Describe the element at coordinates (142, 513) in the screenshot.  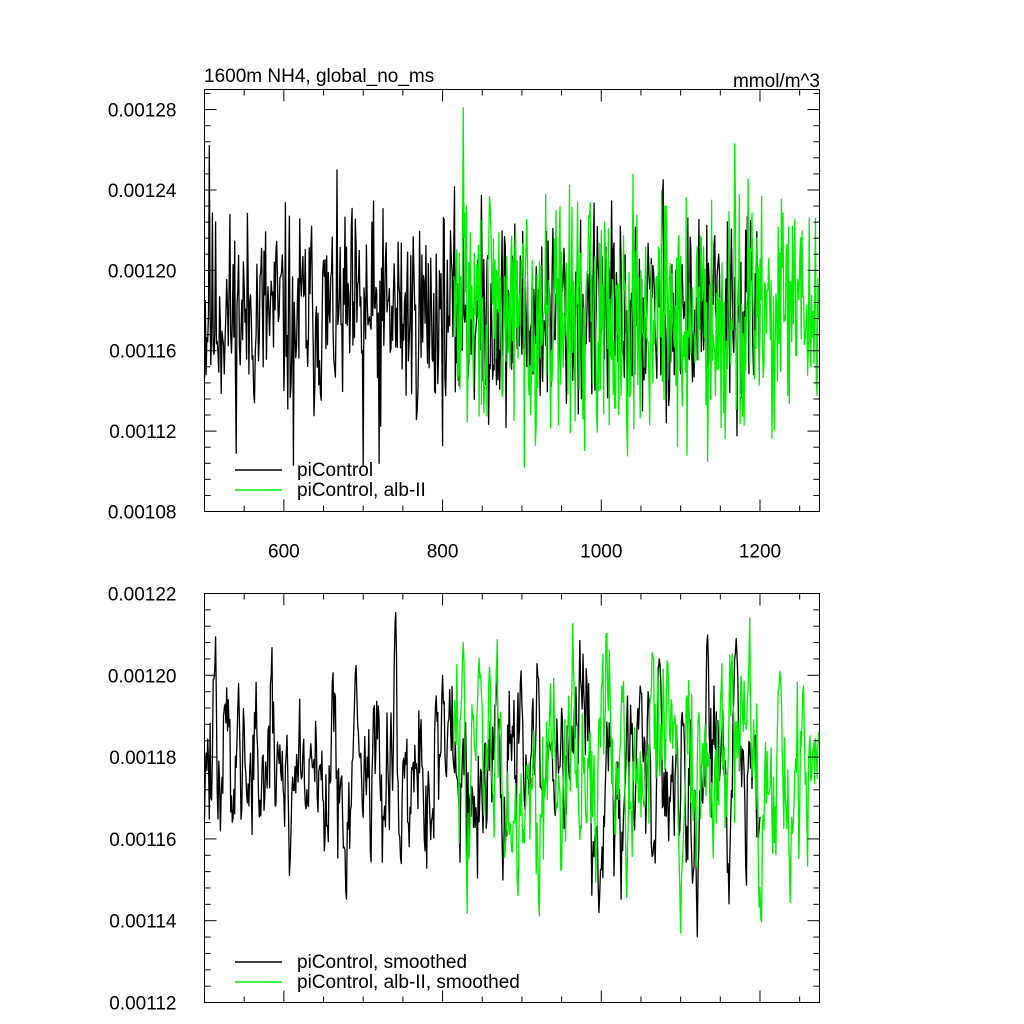
I see `top-y-tick-label: 0.00108` at that location.